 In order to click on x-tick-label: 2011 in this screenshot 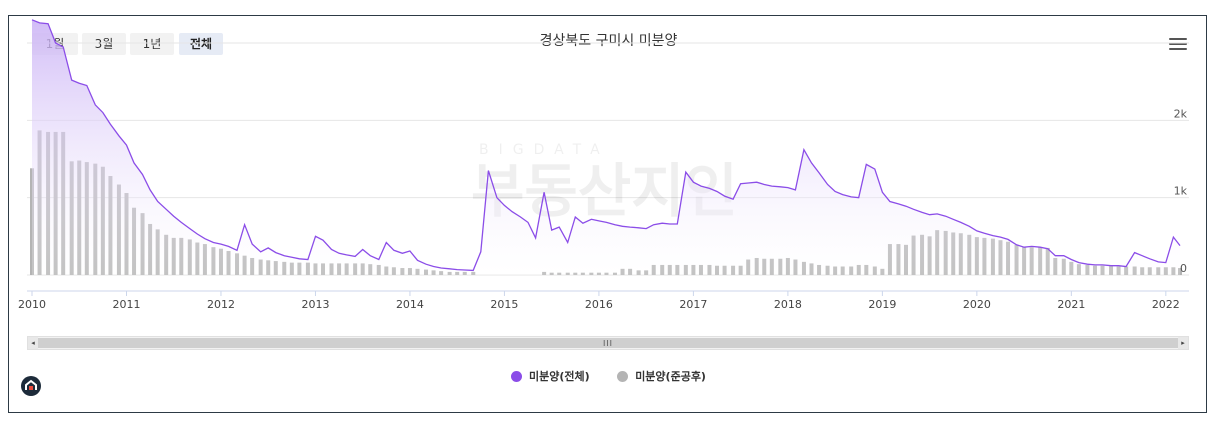, I will do `click(126, 304)`.